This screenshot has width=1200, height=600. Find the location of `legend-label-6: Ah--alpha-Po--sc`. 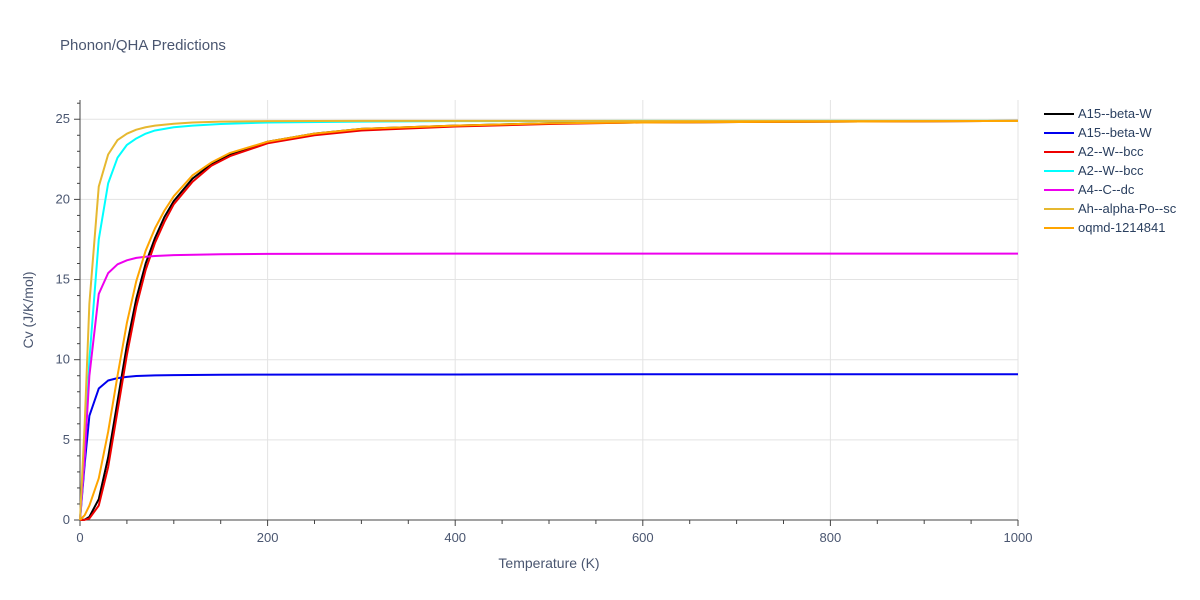

legend-label-6: Ah--alpha-Po--sc is located at coordinates (1127, 208).